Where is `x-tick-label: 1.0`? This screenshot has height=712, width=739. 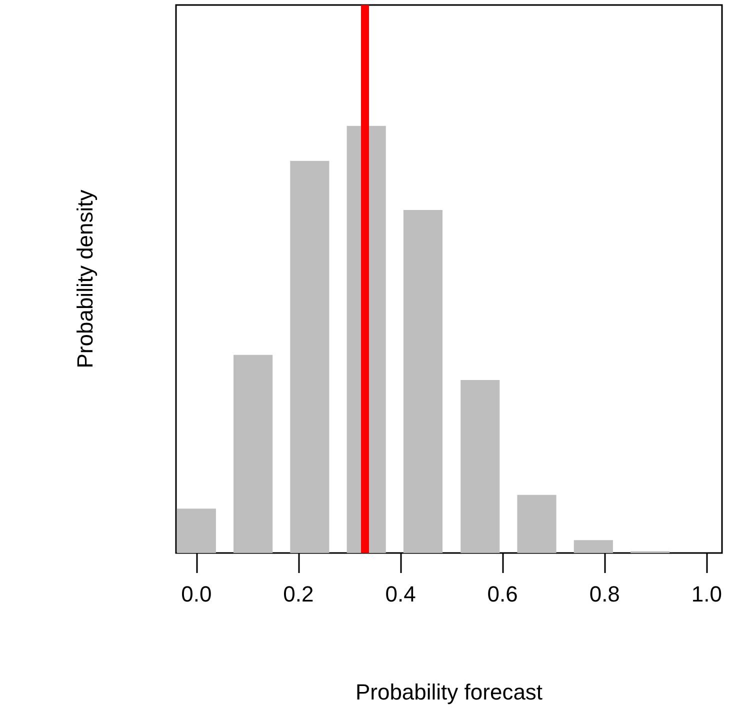 x-tick-label: 1.0 is located at coordinates (706, 594).